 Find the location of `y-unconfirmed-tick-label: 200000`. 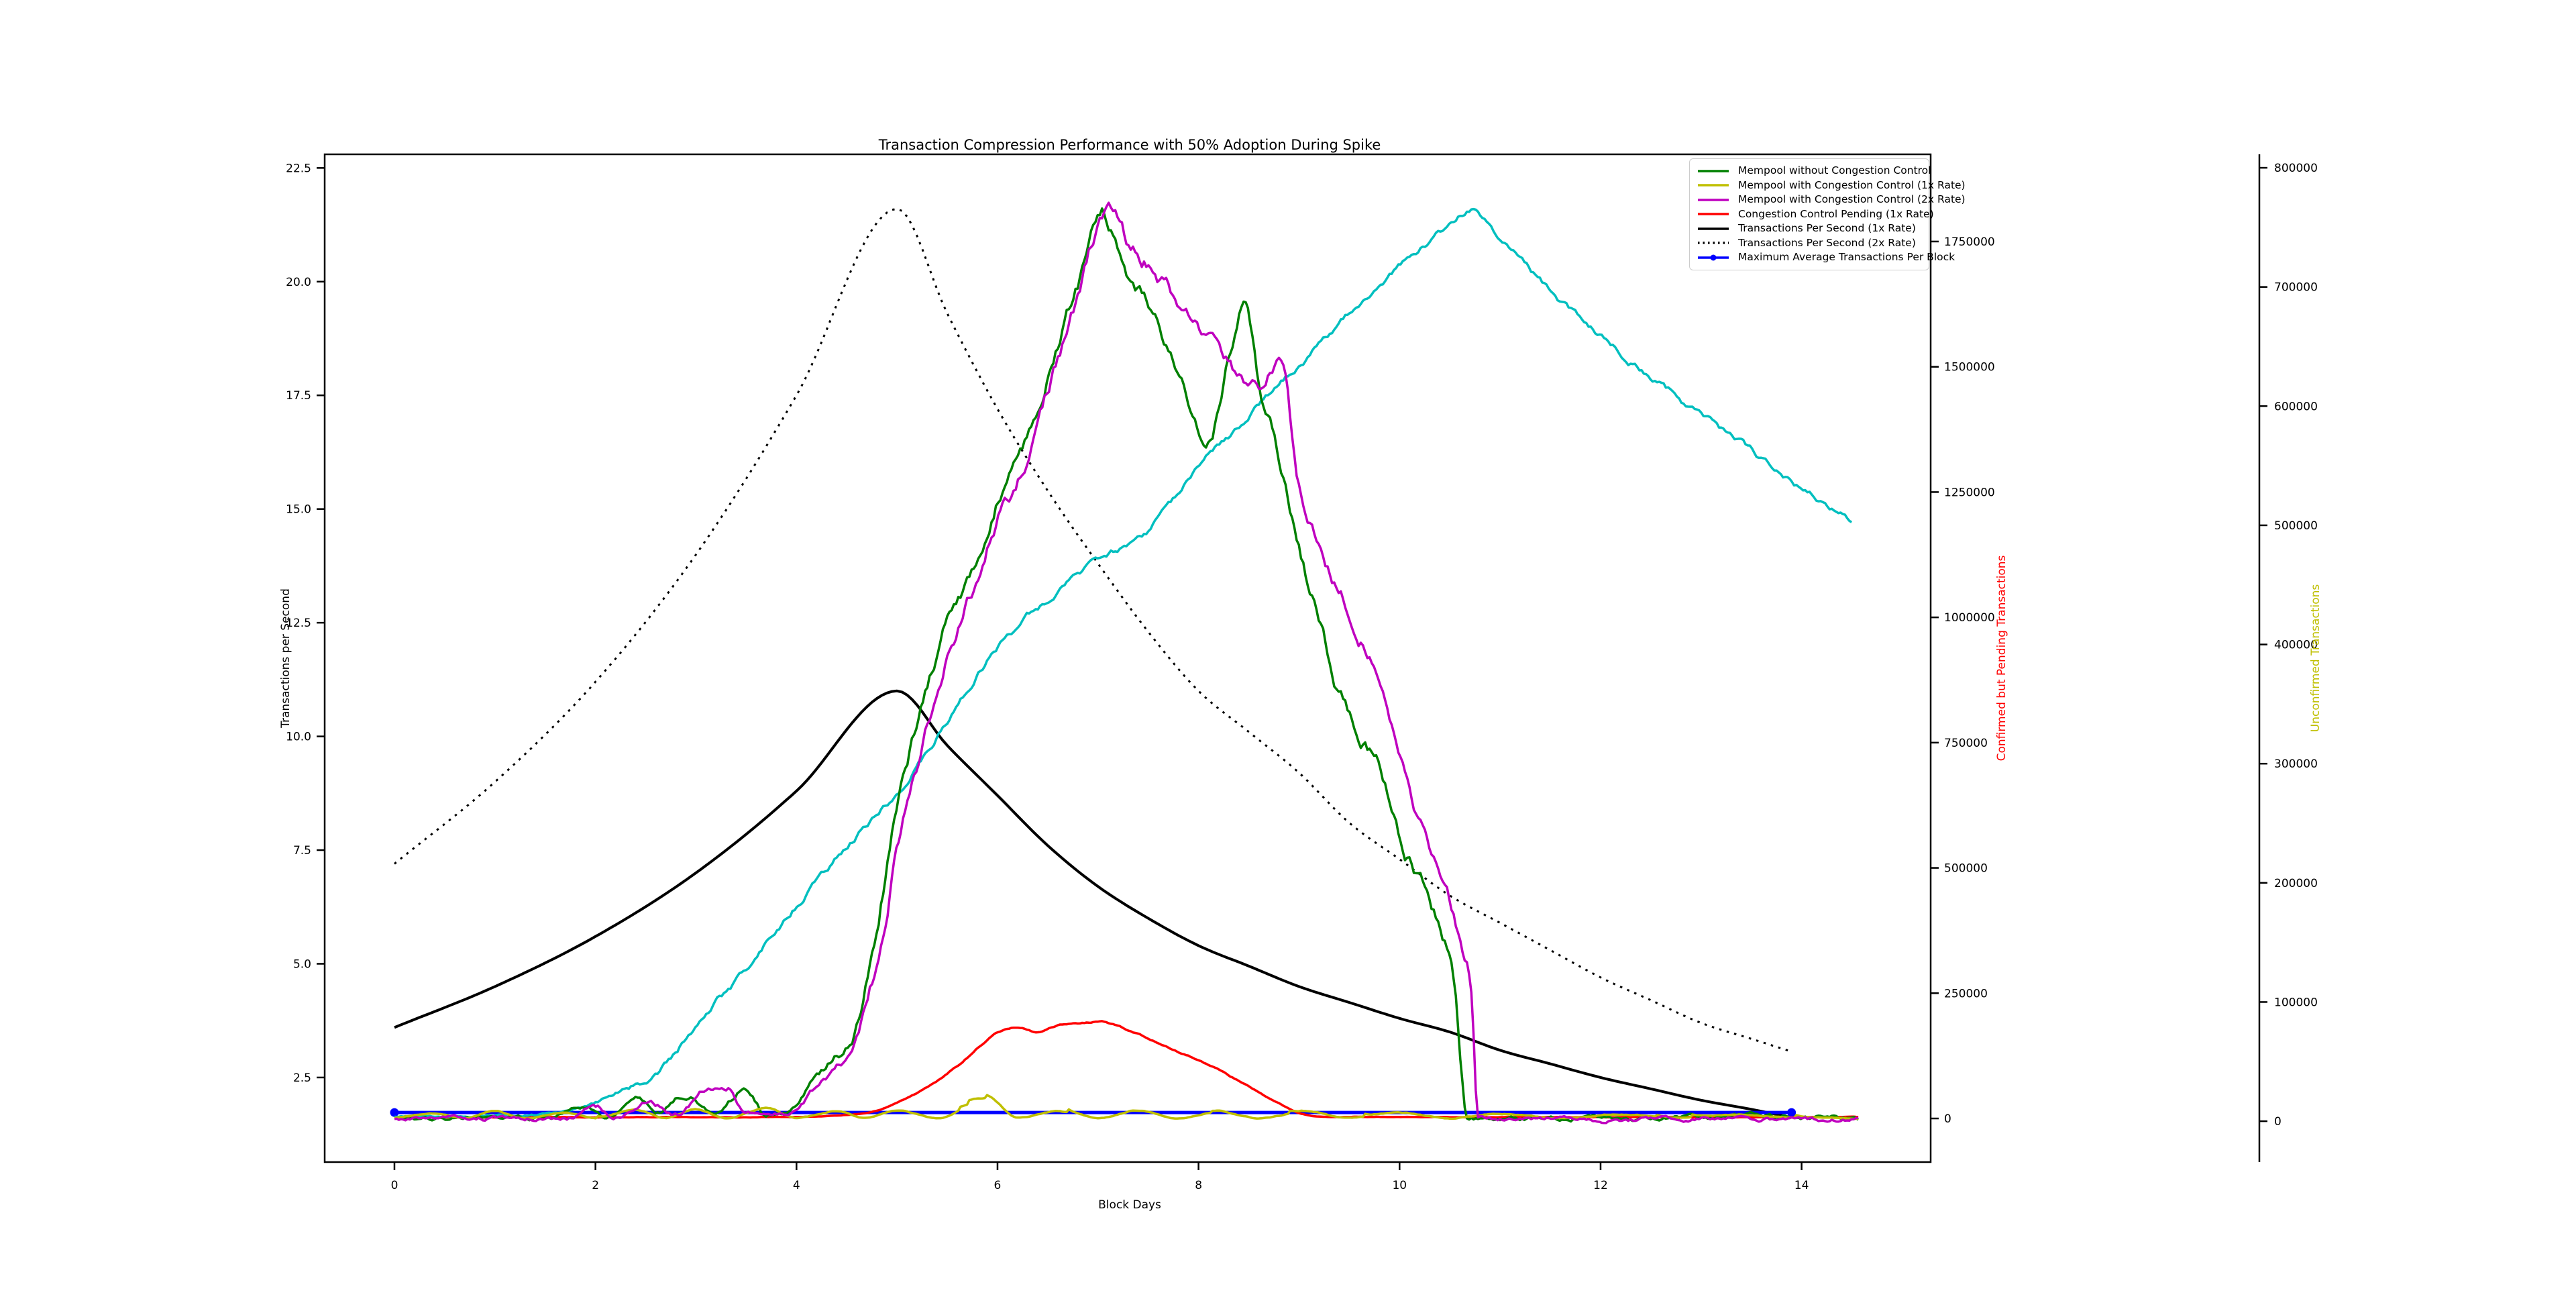

y-unconfirmed-tick-label: 200000 is located at coordinates (2296, 883).